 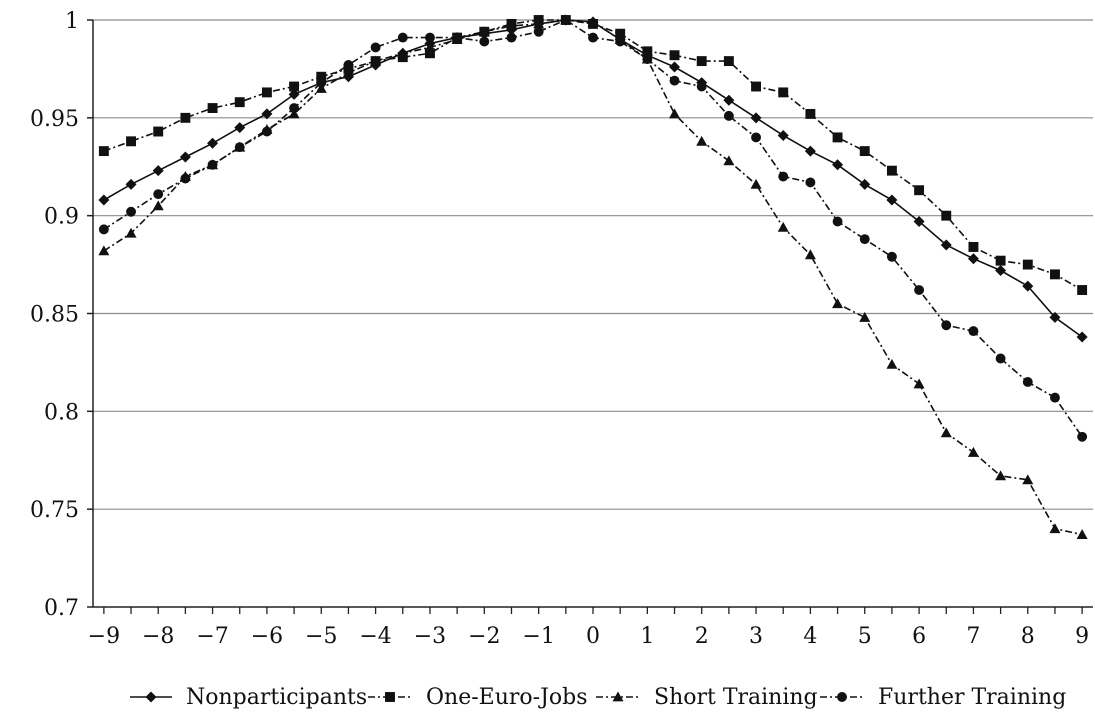 What do you see at coordinates (736, 697) in the screenshot?
I see `legend-label: Short Training` at bounding box center [736, 697].